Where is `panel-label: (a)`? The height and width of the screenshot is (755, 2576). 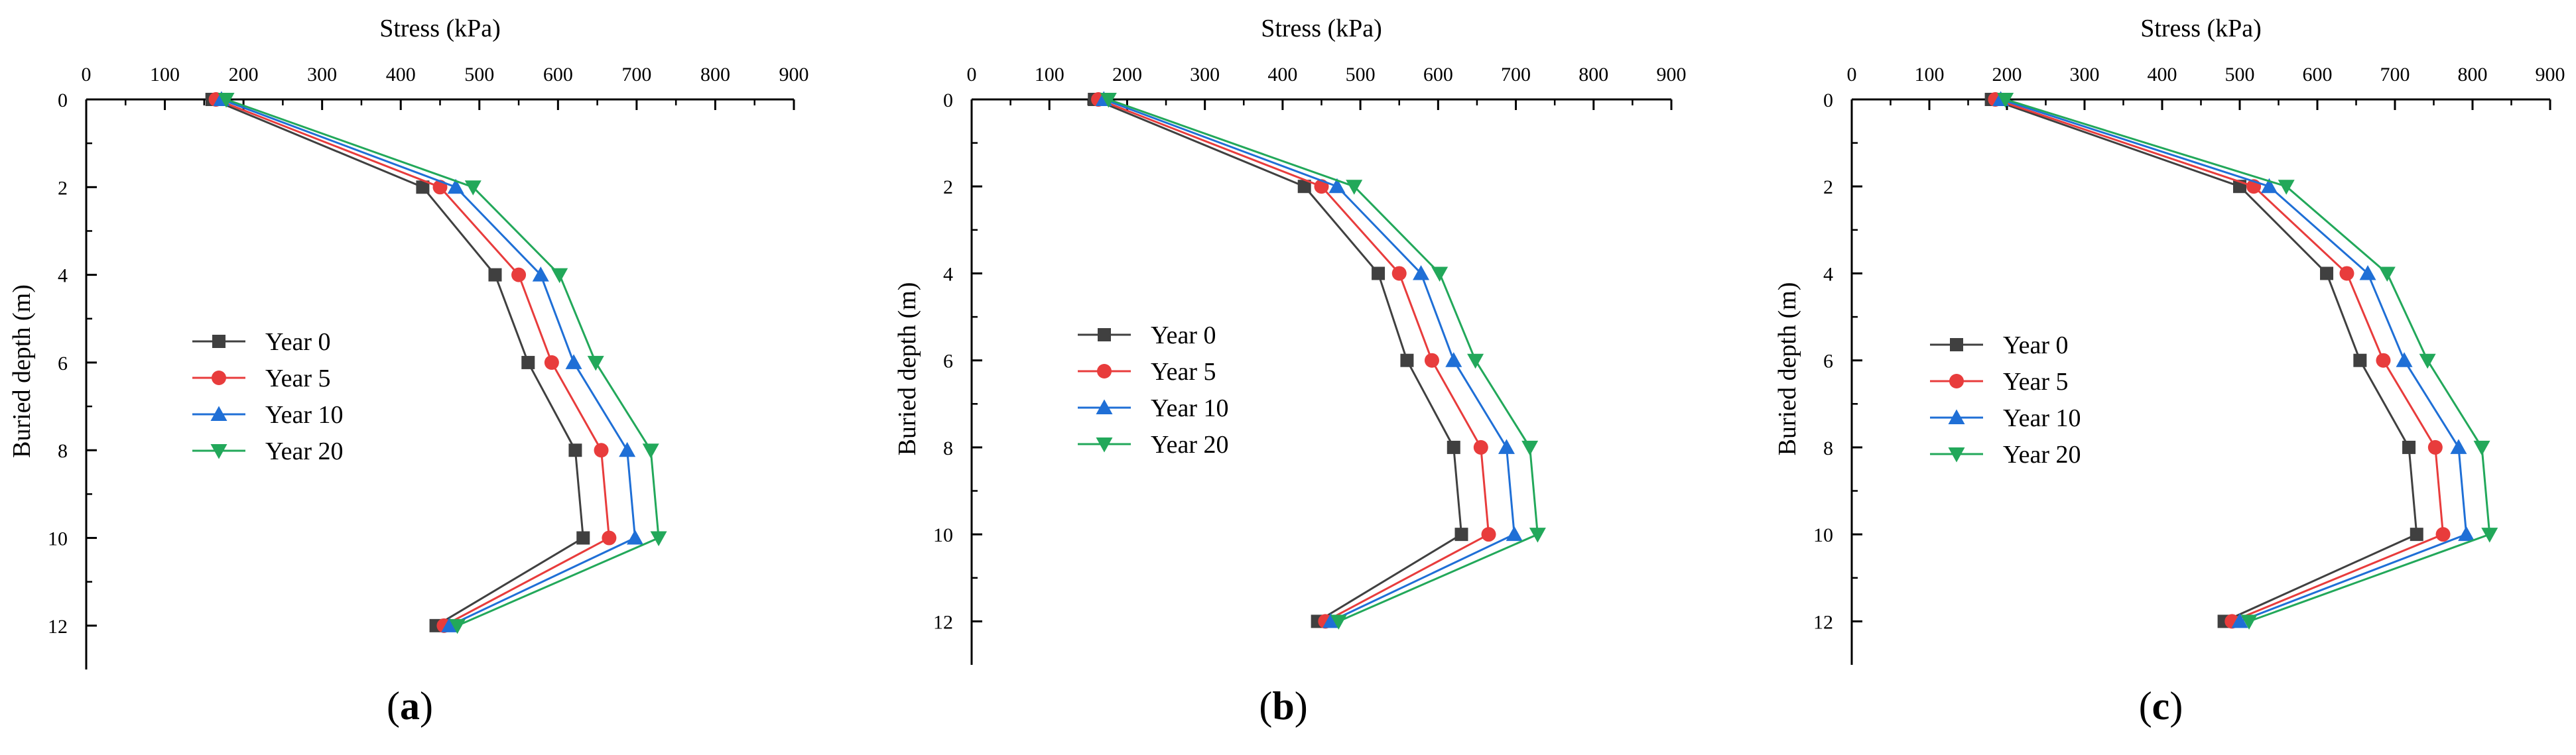 panel-label: (a) is located at coordinates (410, 706).